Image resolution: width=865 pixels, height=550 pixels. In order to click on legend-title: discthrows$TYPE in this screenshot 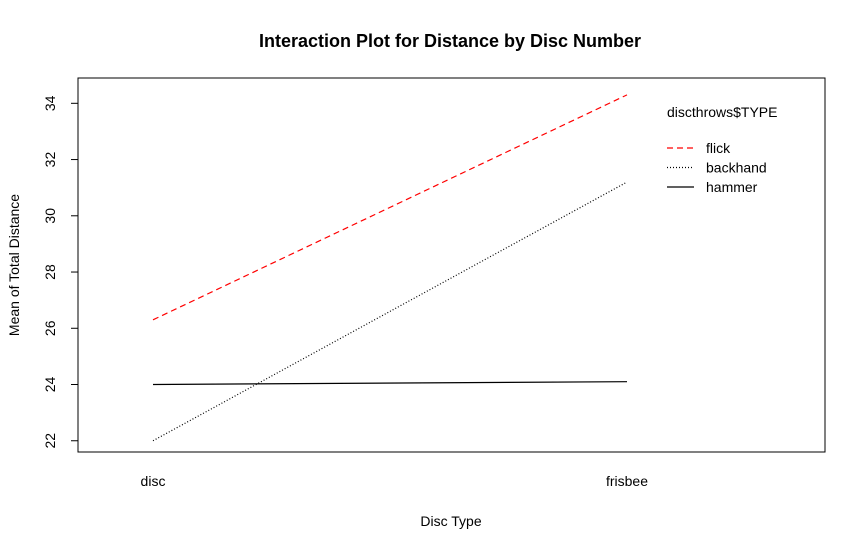, I will do `click(722, 112)`.